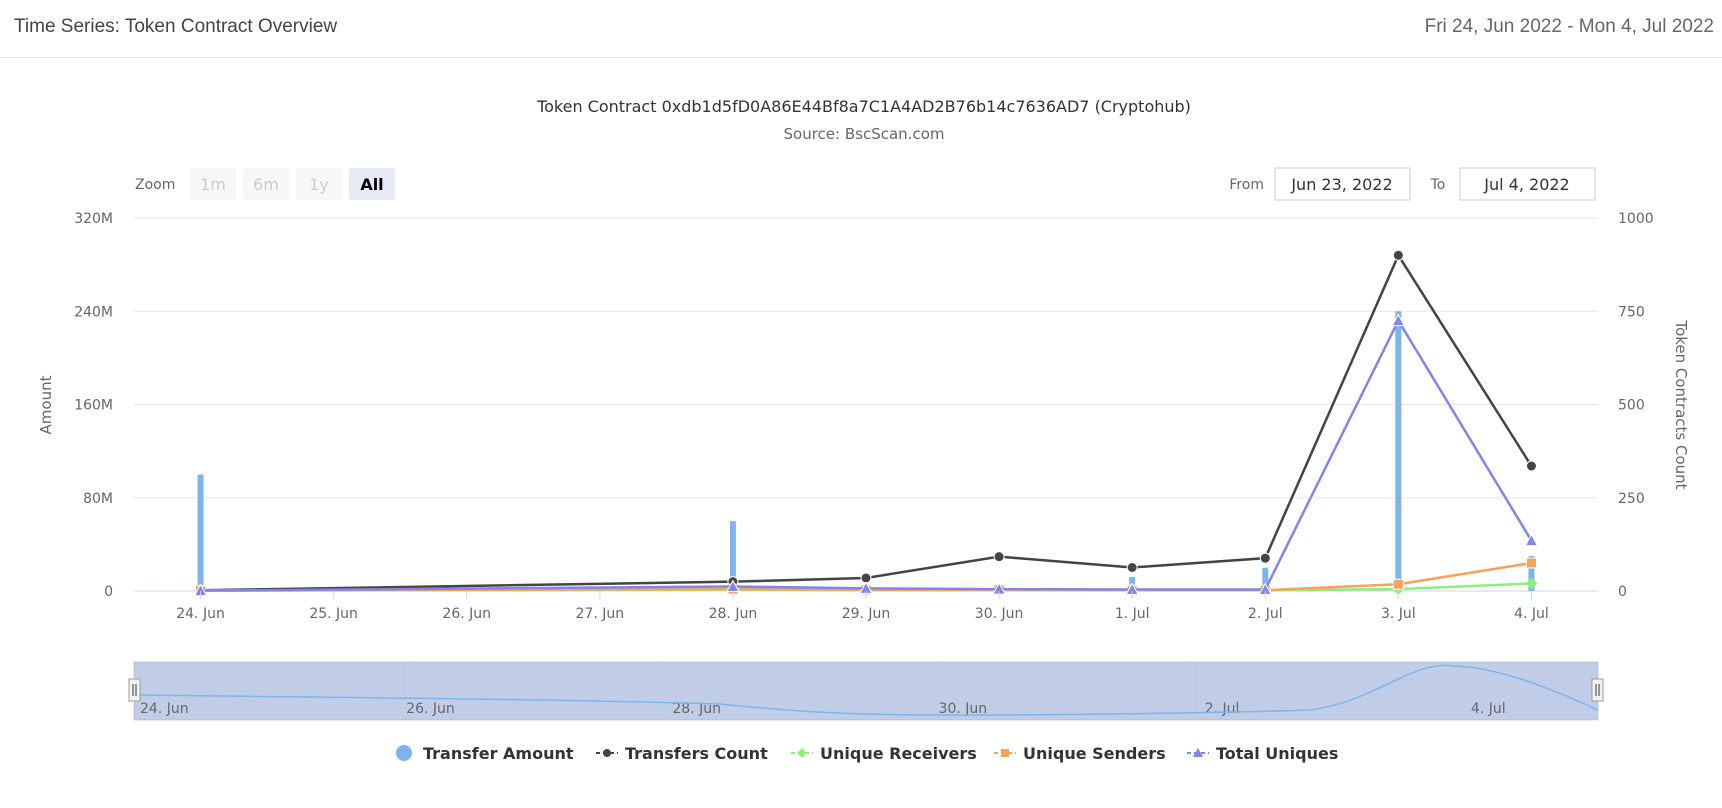 The height and width of the screenshot is (808, 1722). What do you see at coordinates (1636, 219) in the screenshot?
I see `y-axis-right-tick-label: 1000` at bounding box center [1636, 219].